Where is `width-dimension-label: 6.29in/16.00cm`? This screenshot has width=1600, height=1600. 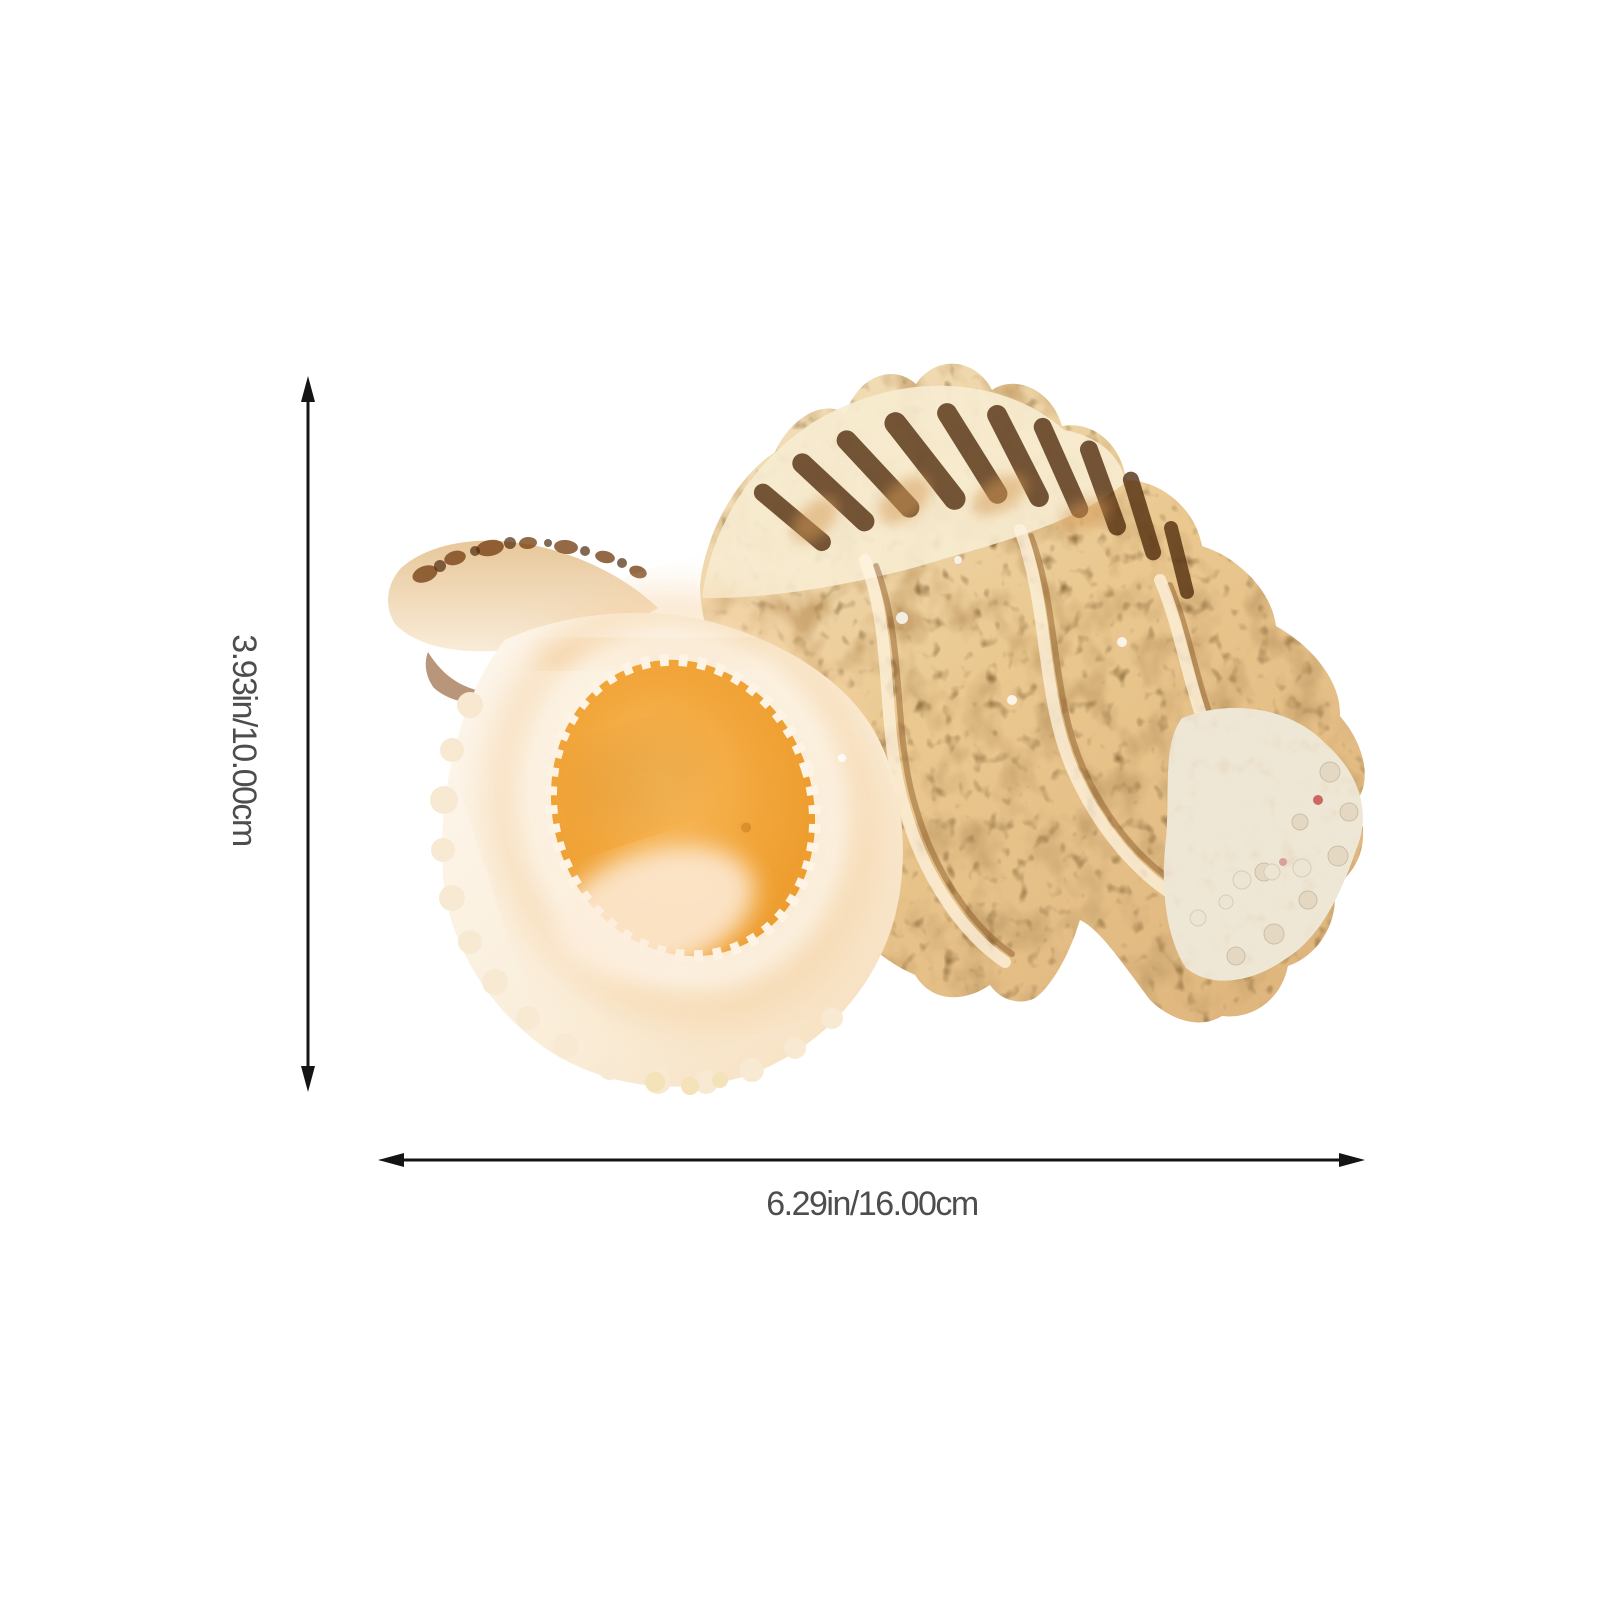 width-dimension-label: 6.29in/16.00cm is located at coordinates (872, 1204).